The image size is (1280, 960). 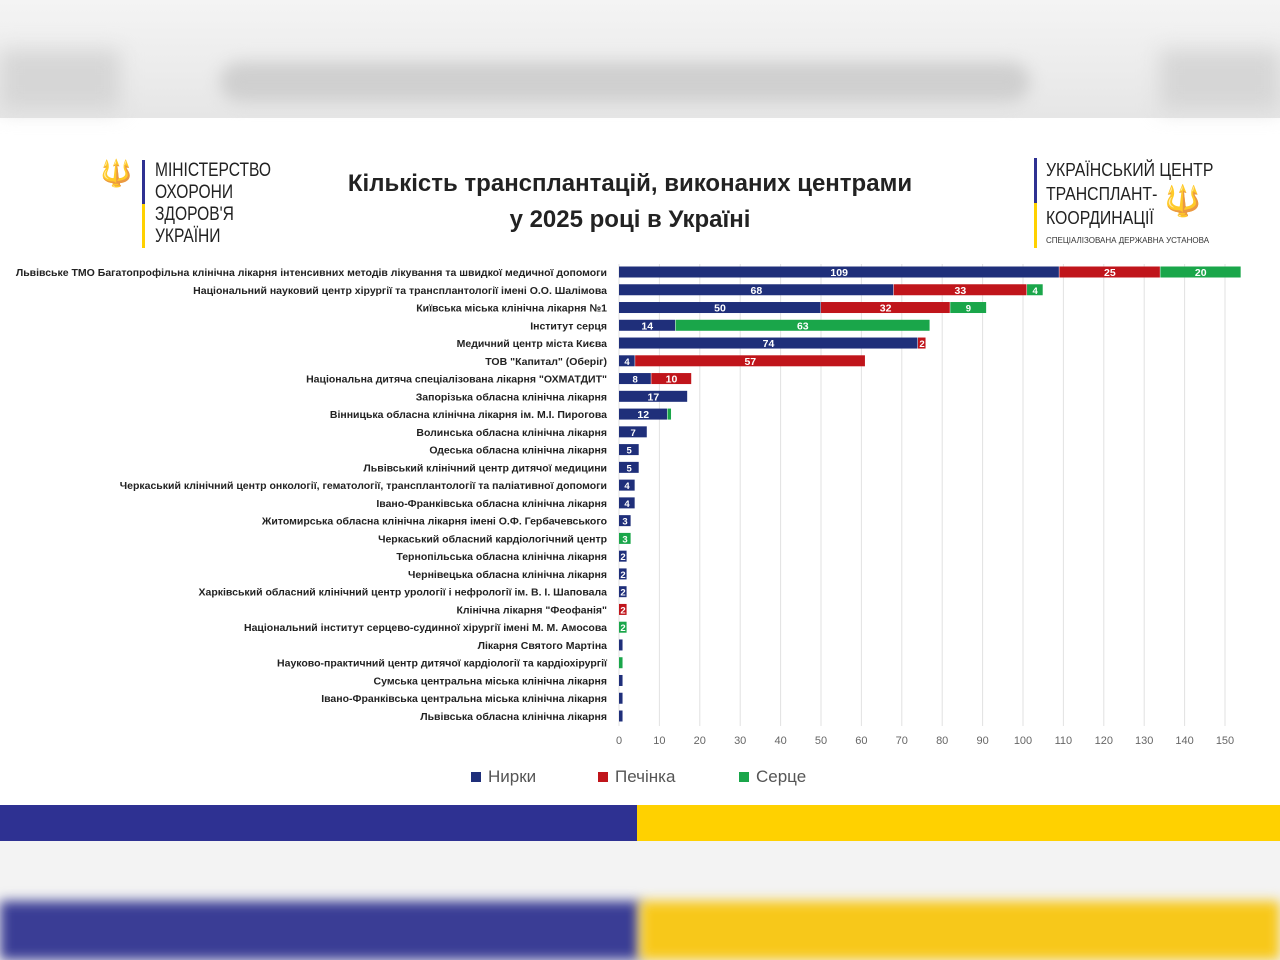 I want to click on data-label: 109, so click(x=839, y=273).